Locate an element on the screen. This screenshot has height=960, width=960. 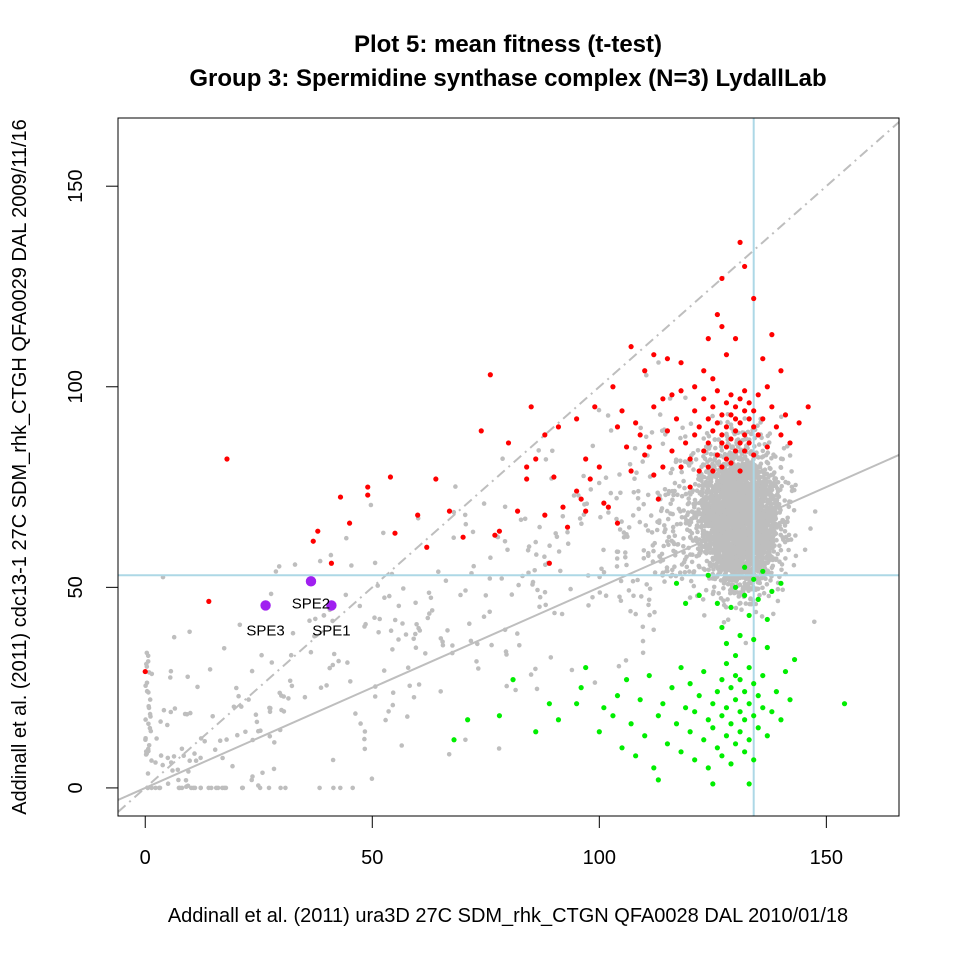
highlighted-point-spe3 is located at coordinates (265, 605).